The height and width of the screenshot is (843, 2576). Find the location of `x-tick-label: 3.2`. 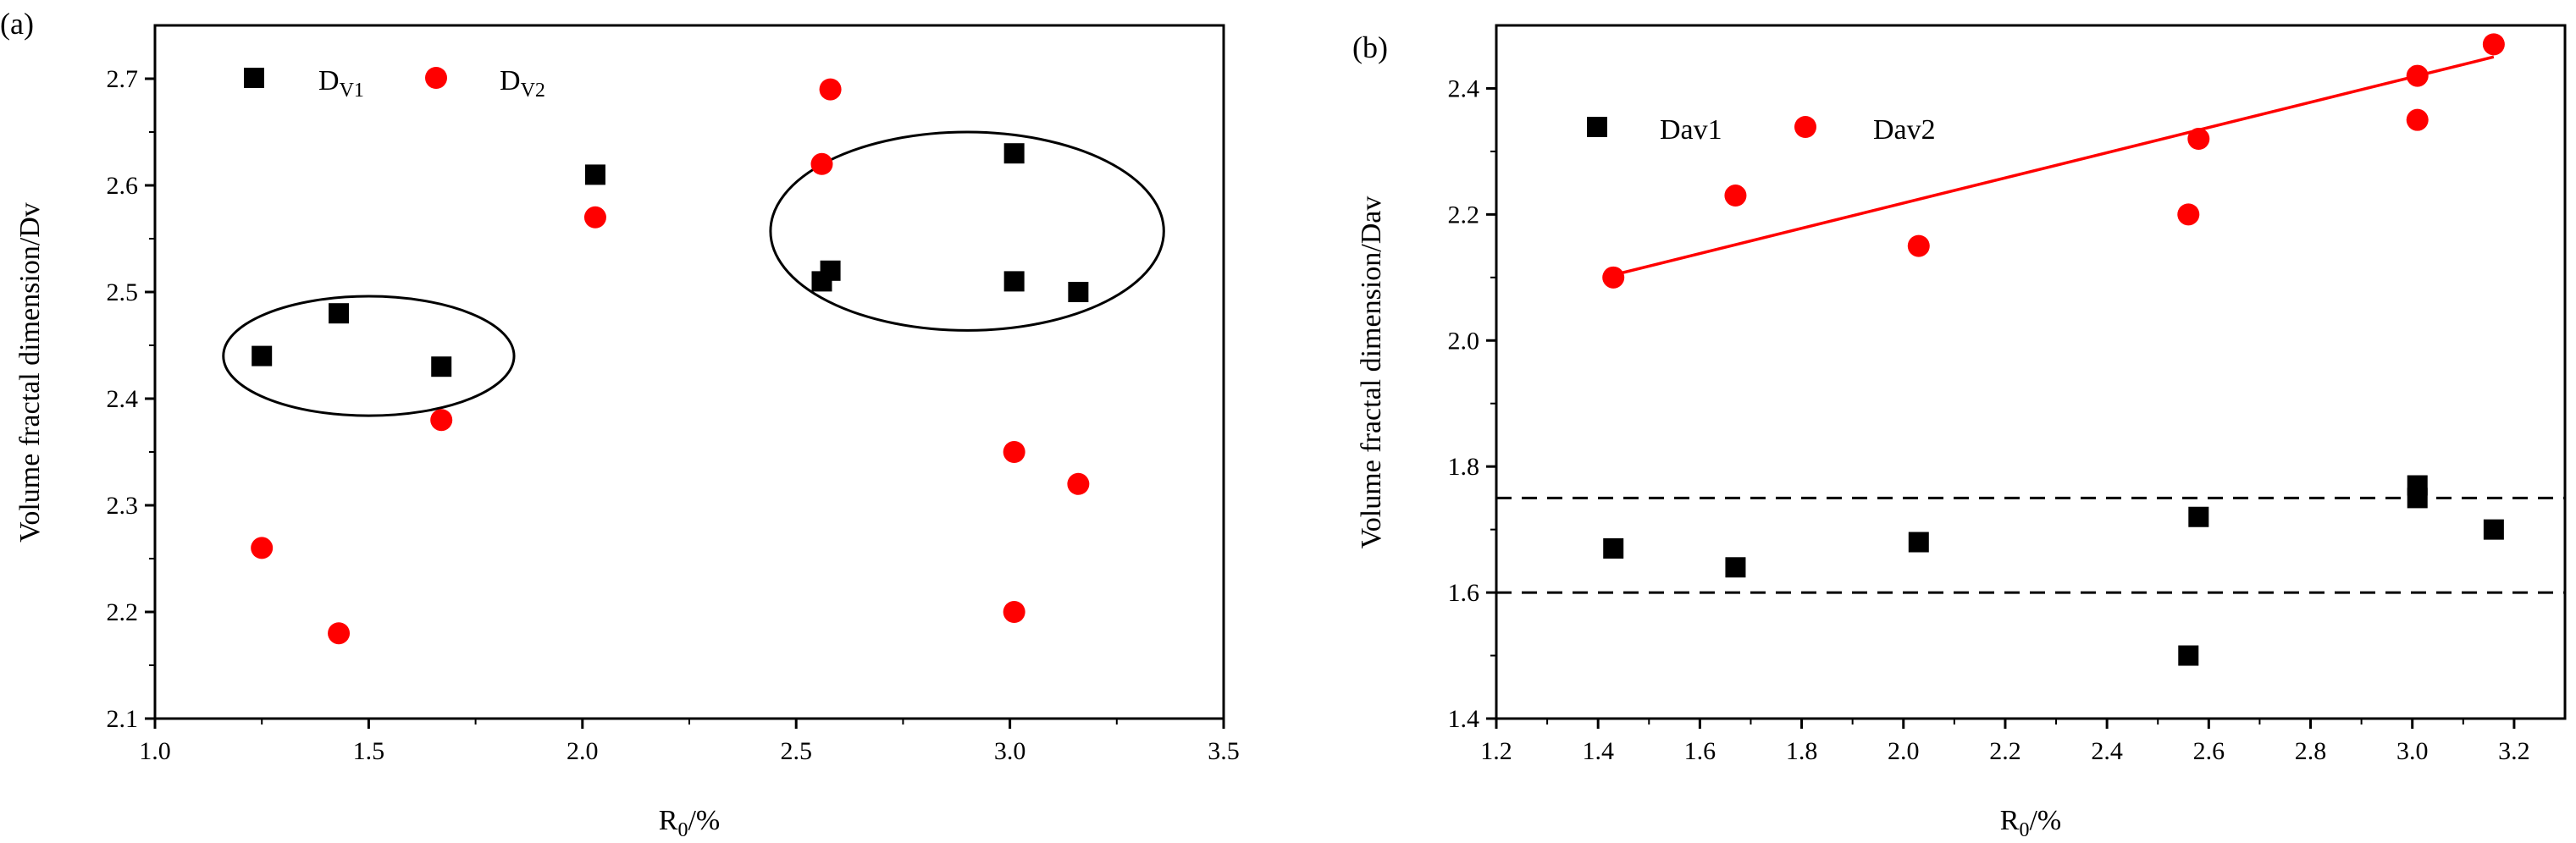

x-tick-label: 3.2 is located at coordinates (2514, 751).